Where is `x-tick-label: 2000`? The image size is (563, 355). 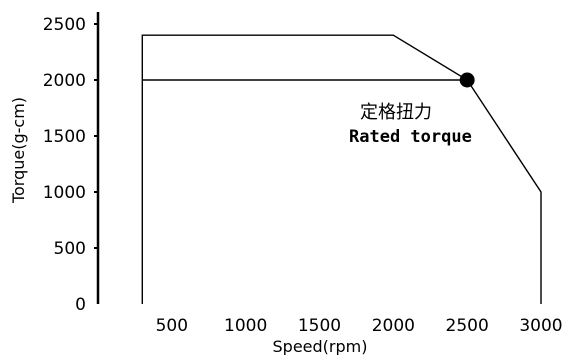
x-tick-label: 2000 is located at coordinates (393, 326).